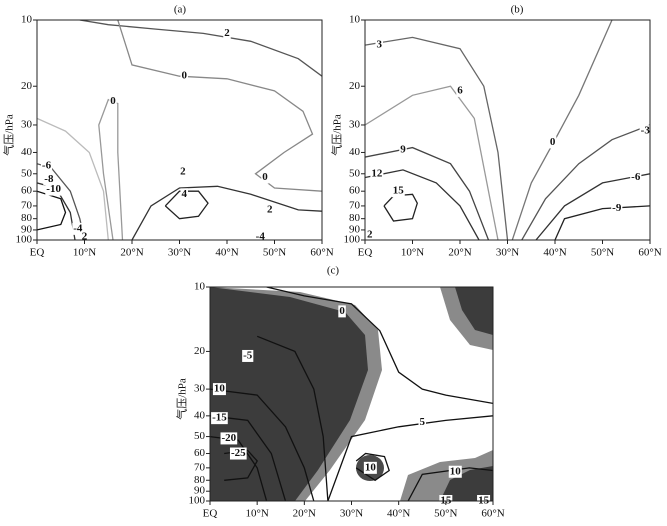  Describe the element at coordinates (197, 501) in the screenshot. I see `y-tick-label: 100` at that location.